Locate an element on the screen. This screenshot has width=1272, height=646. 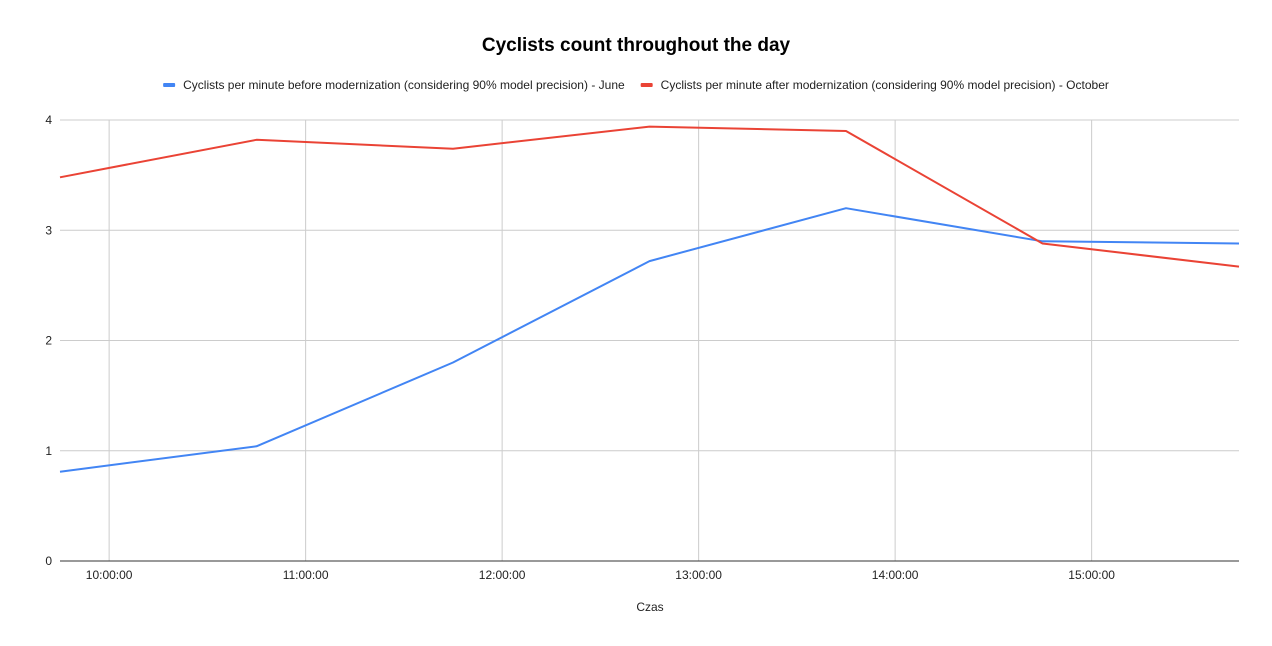
y-tick-label: 2 is located at coordinates (48, 341).